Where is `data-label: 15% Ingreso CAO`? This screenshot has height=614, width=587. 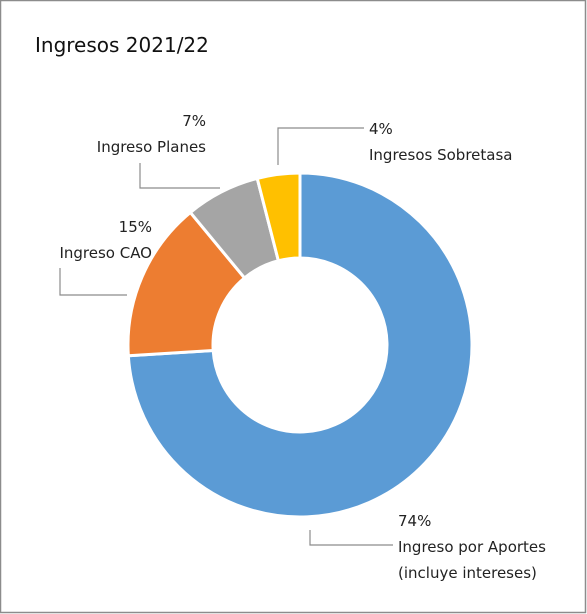 data-label: 15% Ingreso CAO is located at coordinates (81, 240).